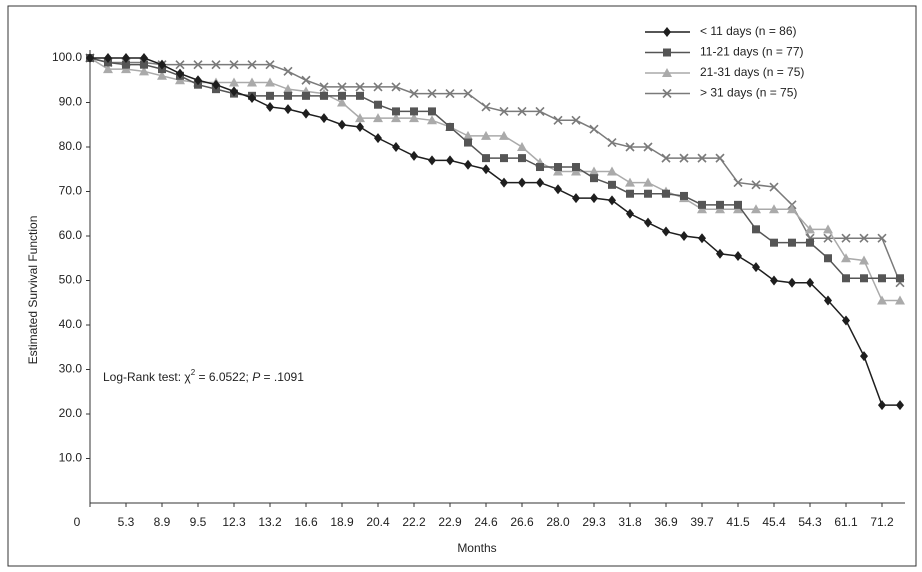 Image resolution: width=922 pixels, height=572 pixels. I want to click on x-tick-label: 8.9, so click(162, 522).